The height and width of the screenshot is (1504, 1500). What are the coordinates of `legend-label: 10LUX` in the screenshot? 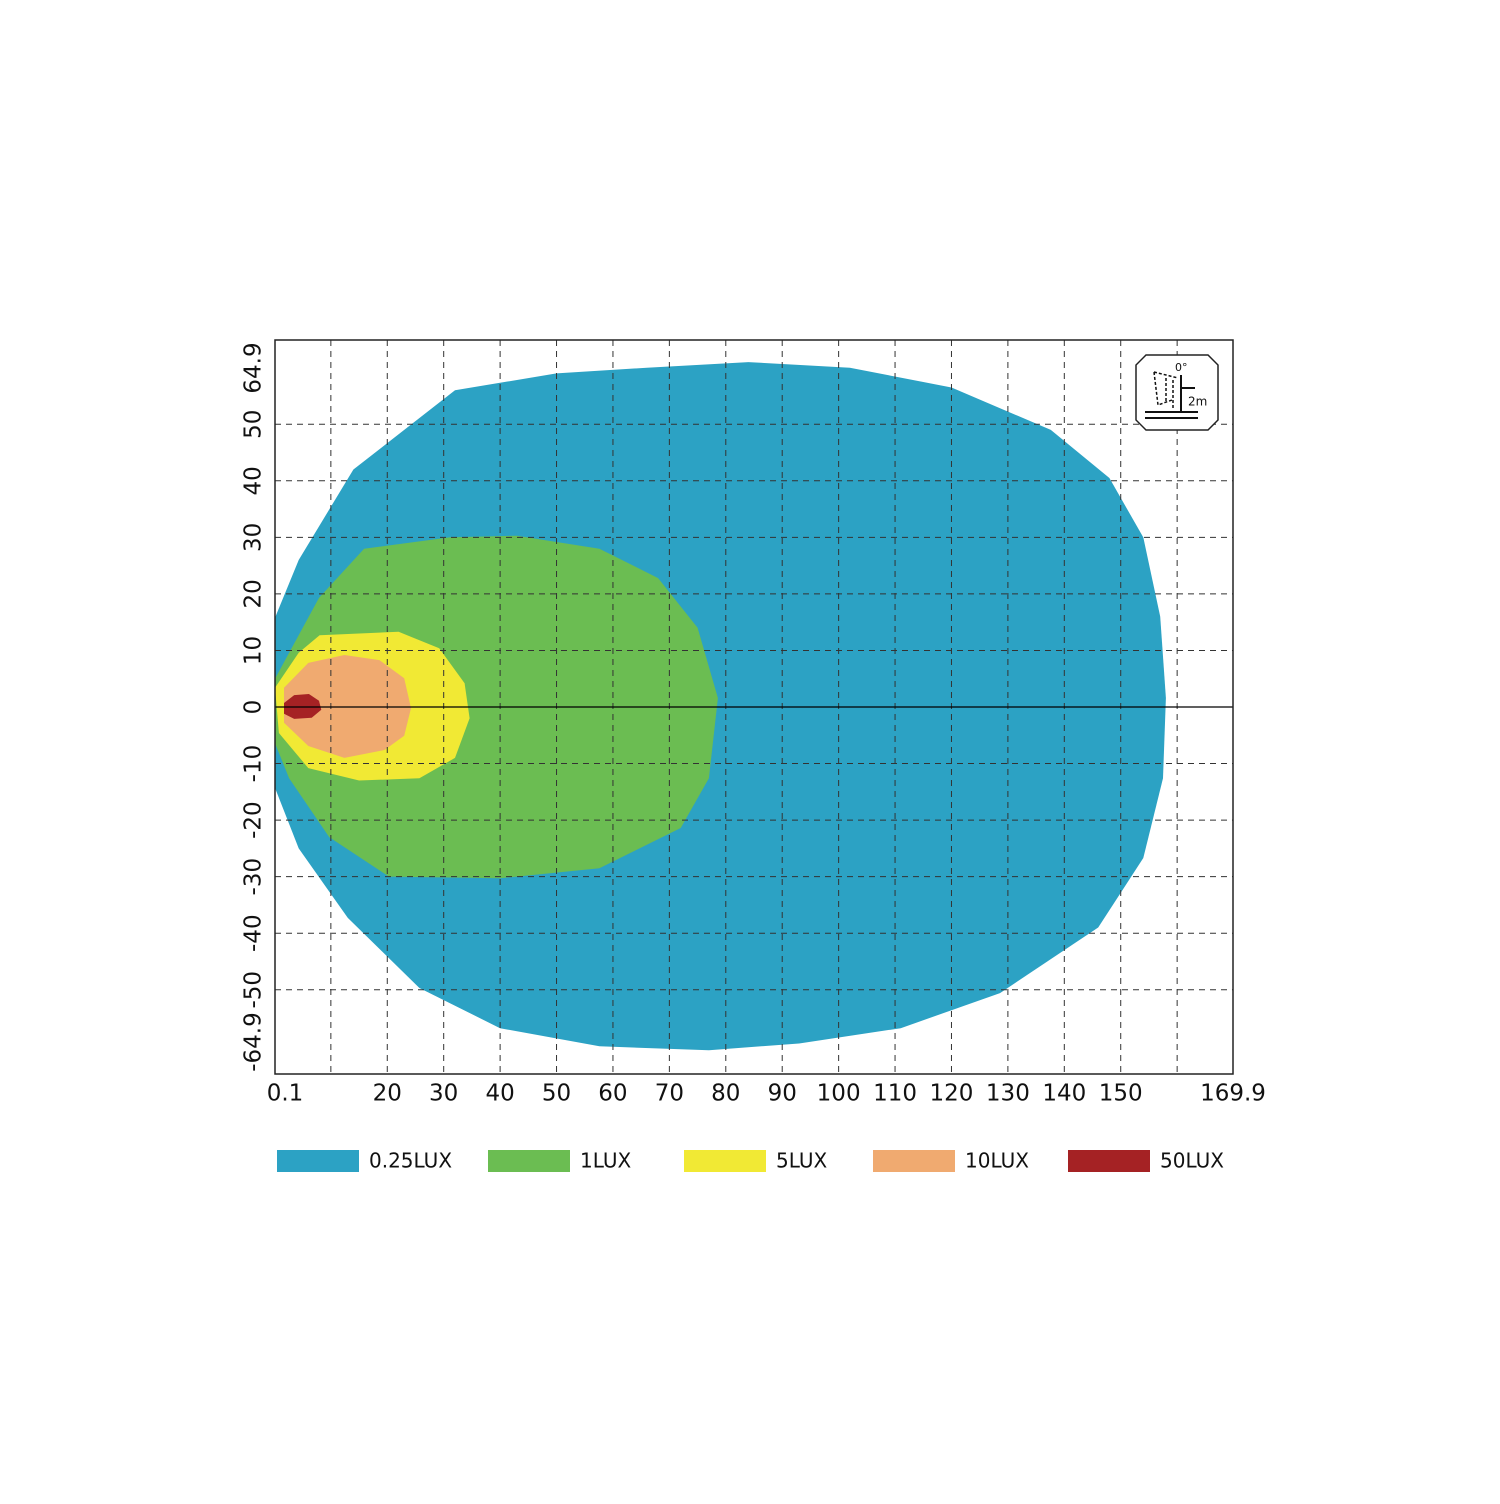 It's located at (997, 1161).